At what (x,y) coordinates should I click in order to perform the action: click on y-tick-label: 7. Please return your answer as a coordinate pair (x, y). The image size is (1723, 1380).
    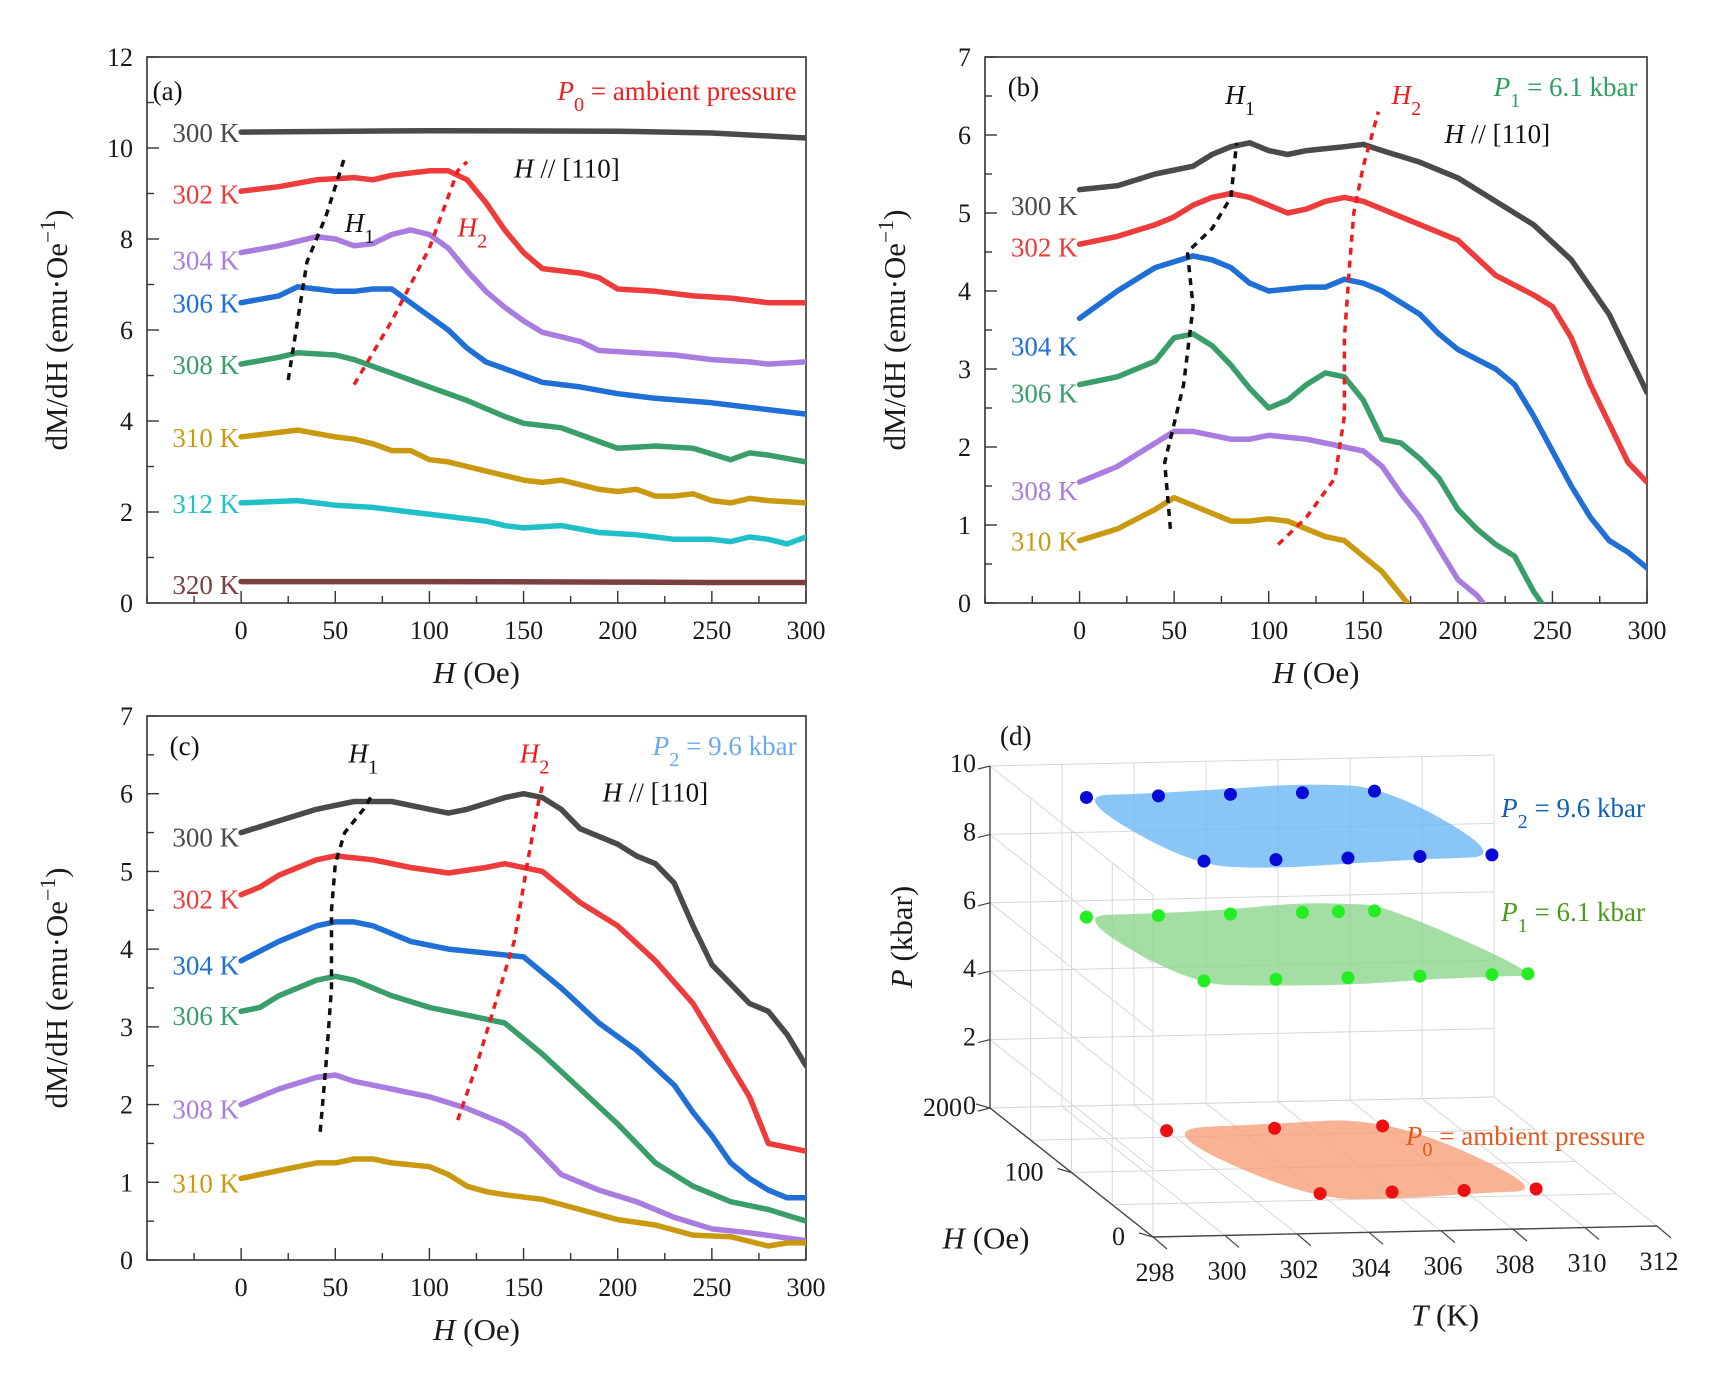
    Looking at the image, I should click on (964, 57).